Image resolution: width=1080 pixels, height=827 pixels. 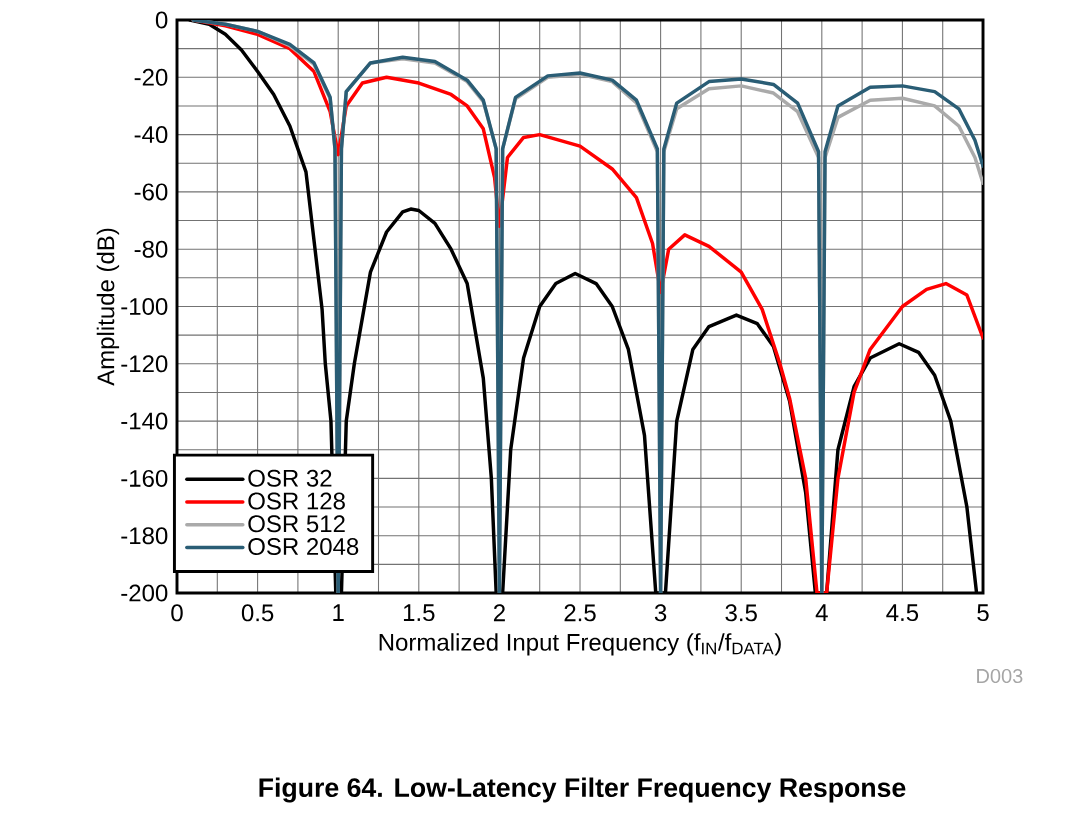 What do you see at coordinates (144, 421) in the screenshot?
I see `y-tick-label: -140` at bounding box center [144, 421].